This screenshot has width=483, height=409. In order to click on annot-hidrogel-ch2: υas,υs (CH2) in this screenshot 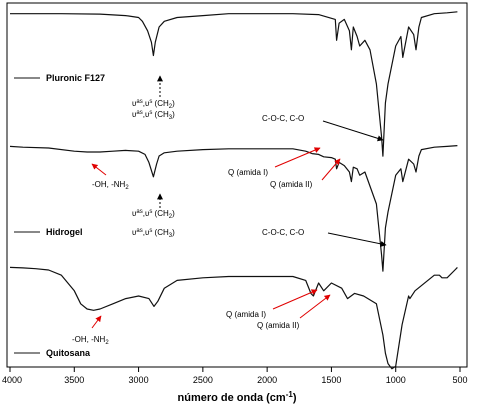, I will do `click(153, 214)`.